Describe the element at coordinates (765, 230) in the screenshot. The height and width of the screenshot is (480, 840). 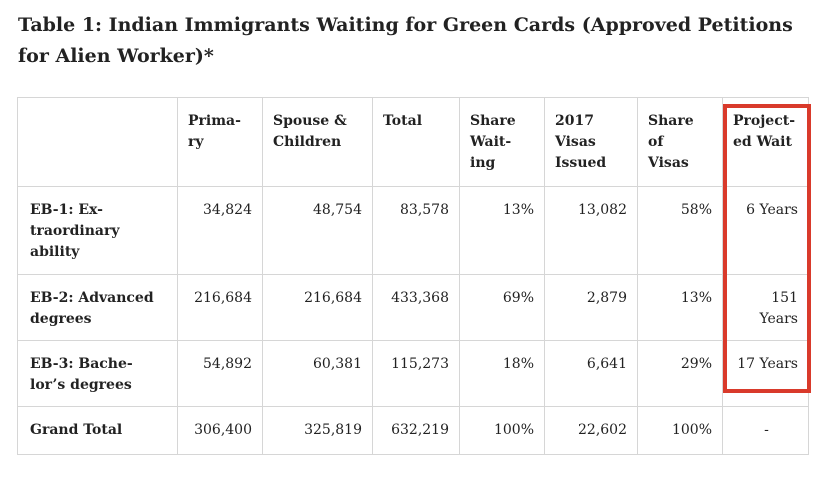
I see `cell-projected-wait: 6 Years` at that location.